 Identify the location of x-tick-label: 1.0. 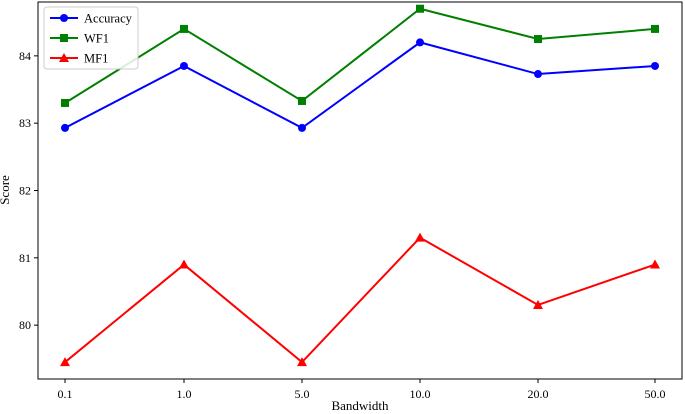
(184, 394).